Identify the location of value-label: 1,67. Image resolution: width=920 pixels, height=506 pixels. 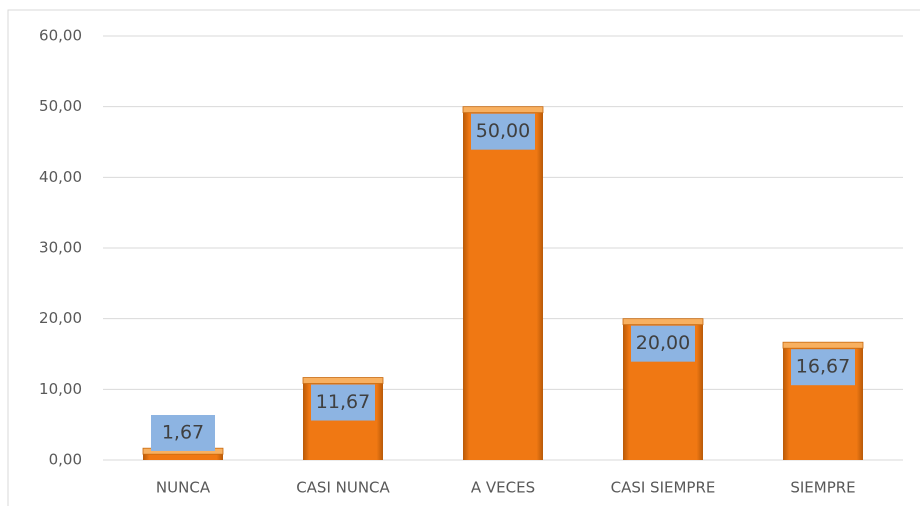
(183, 433).